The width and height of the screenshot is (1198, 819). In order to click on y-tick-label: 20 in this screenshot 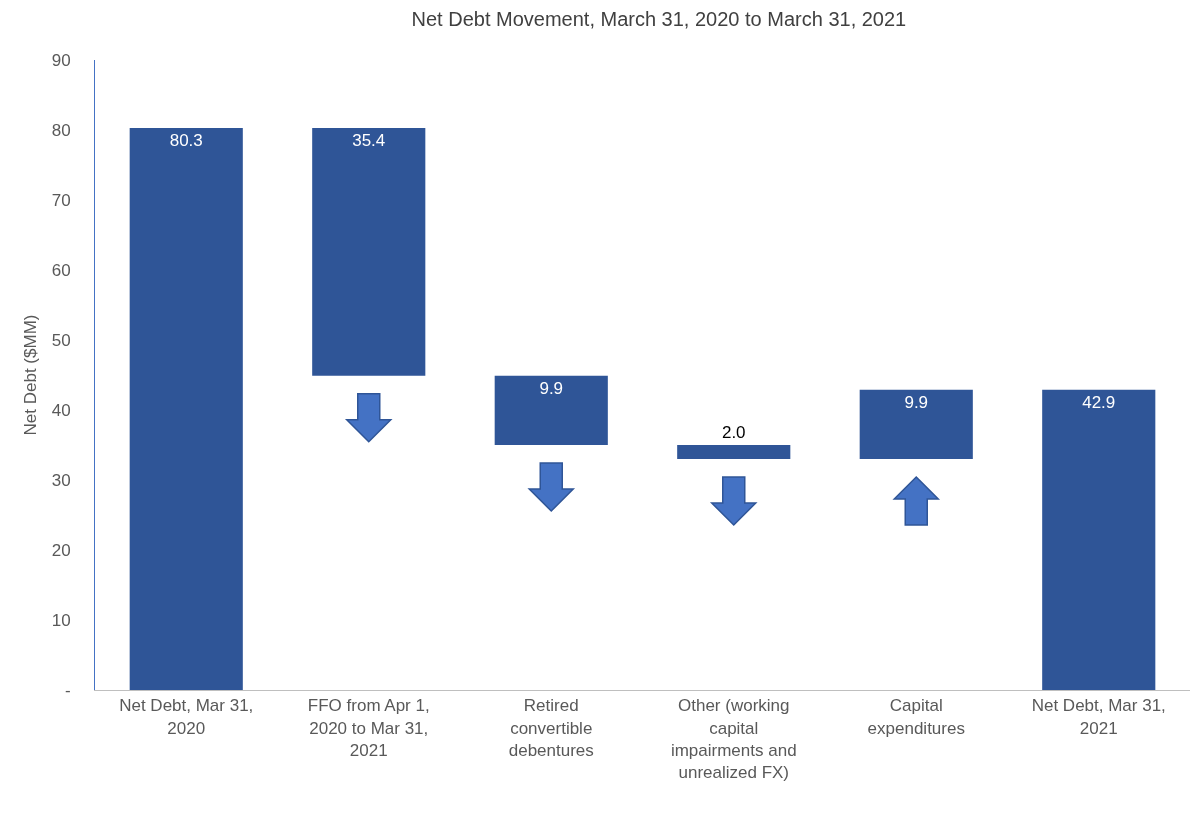, I will do `click(61, 550)`.